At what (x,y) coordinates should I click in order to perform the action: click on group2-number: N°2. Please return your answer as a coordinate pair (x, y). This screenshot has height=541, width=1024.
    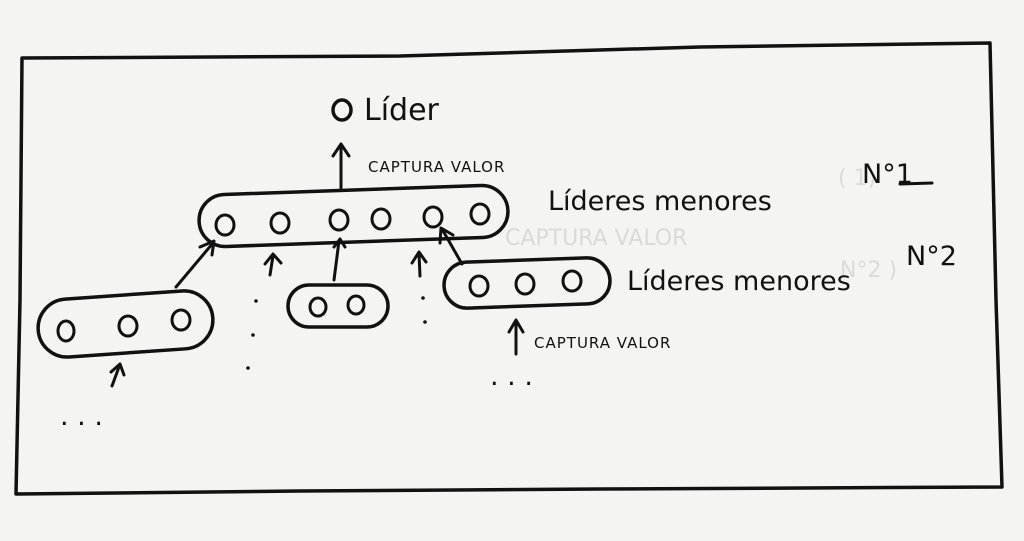
    Looking at the image, I should click on (931, 256).